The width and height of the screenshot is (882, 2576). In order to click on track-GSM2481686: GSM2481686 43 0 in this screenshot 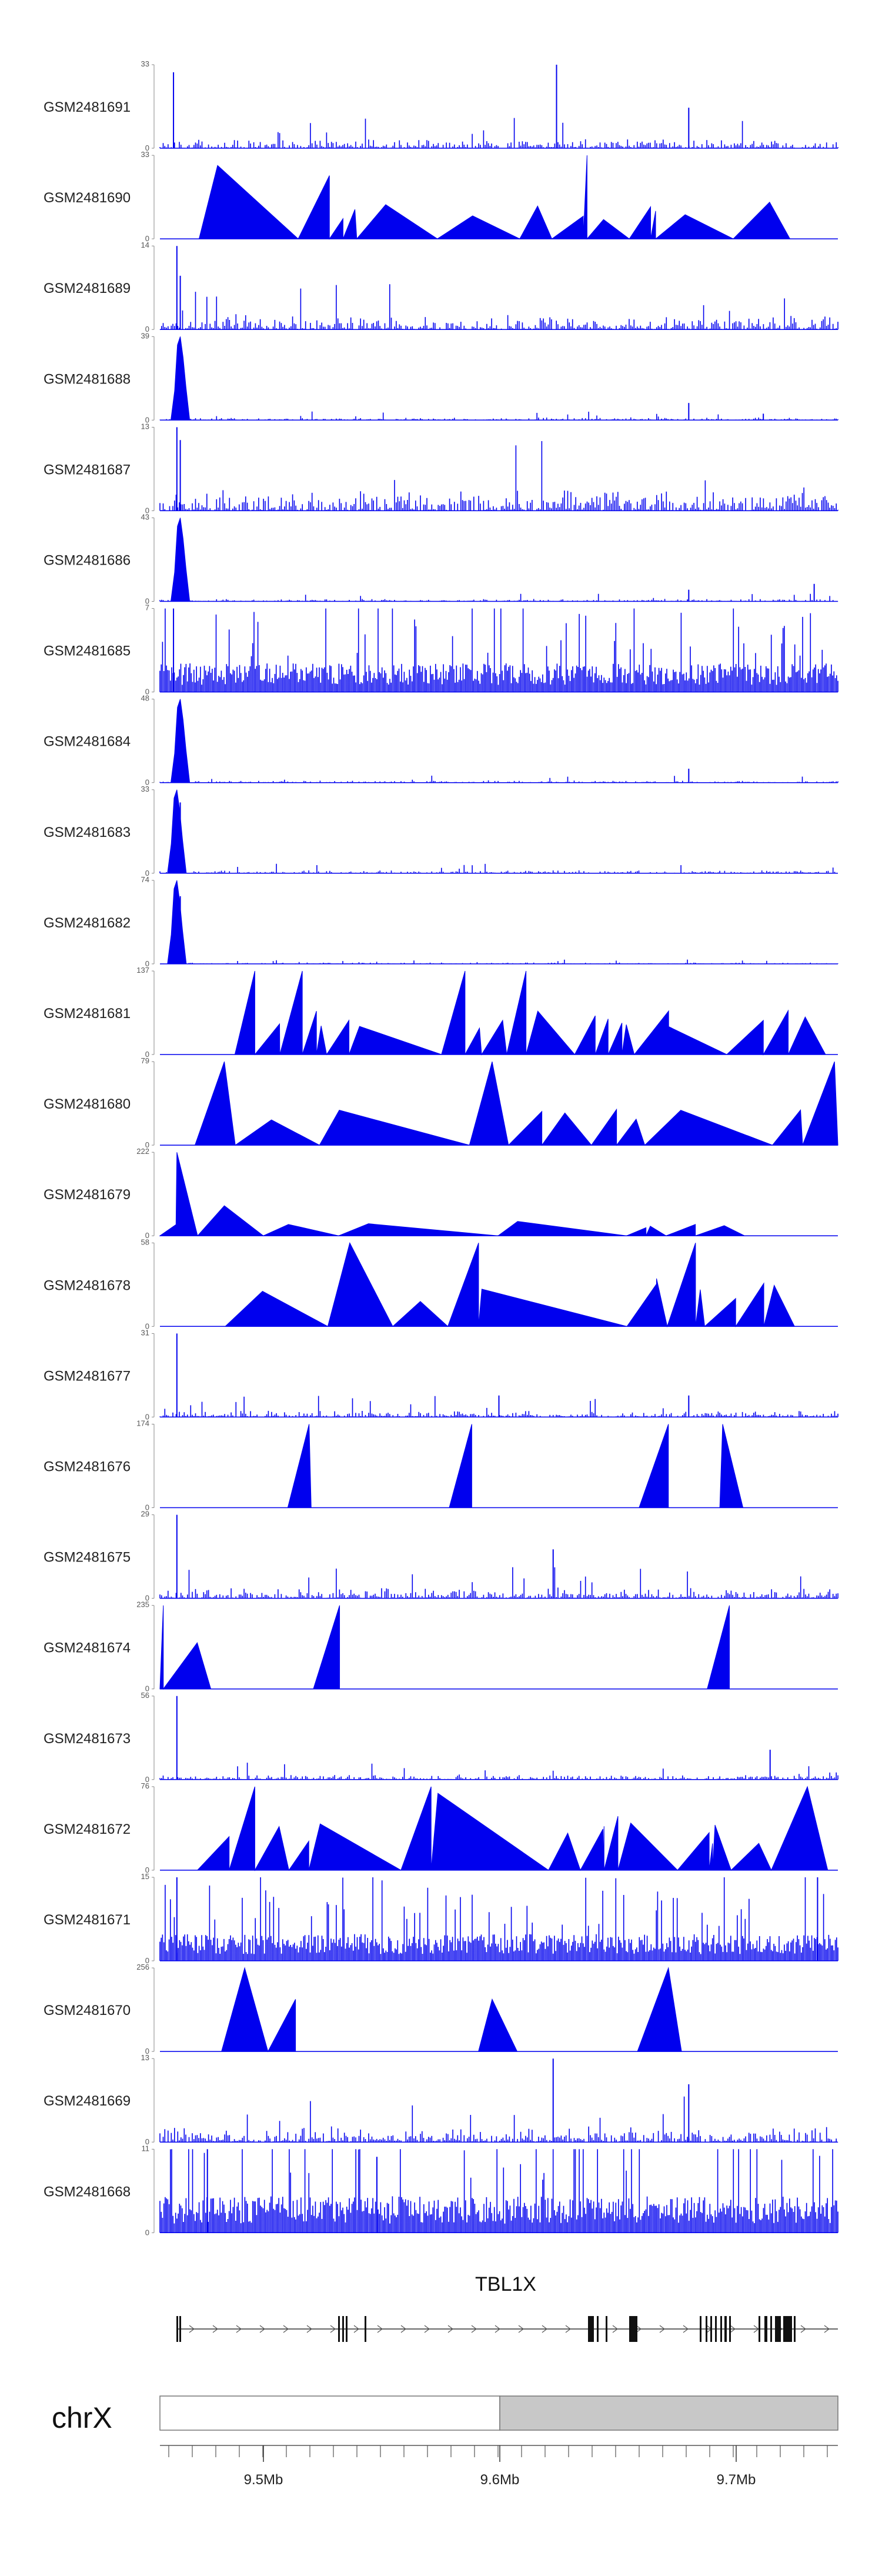, I will do `click(441, 559)`.